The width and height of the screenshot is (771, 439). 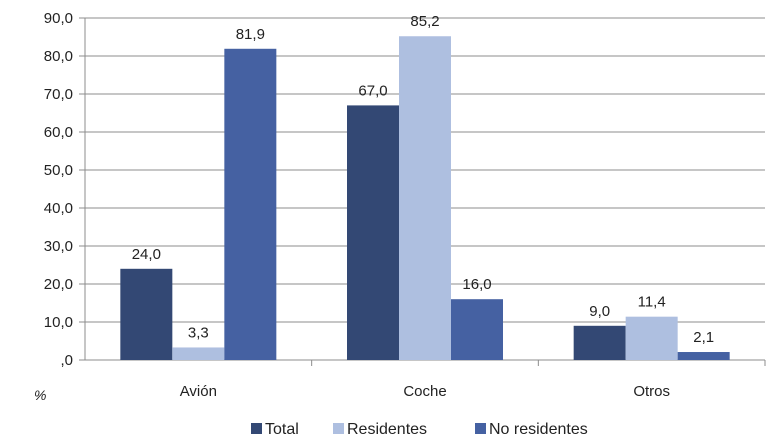 I want to click on y-tick-label: 40,0, so click(x=58, y=208).